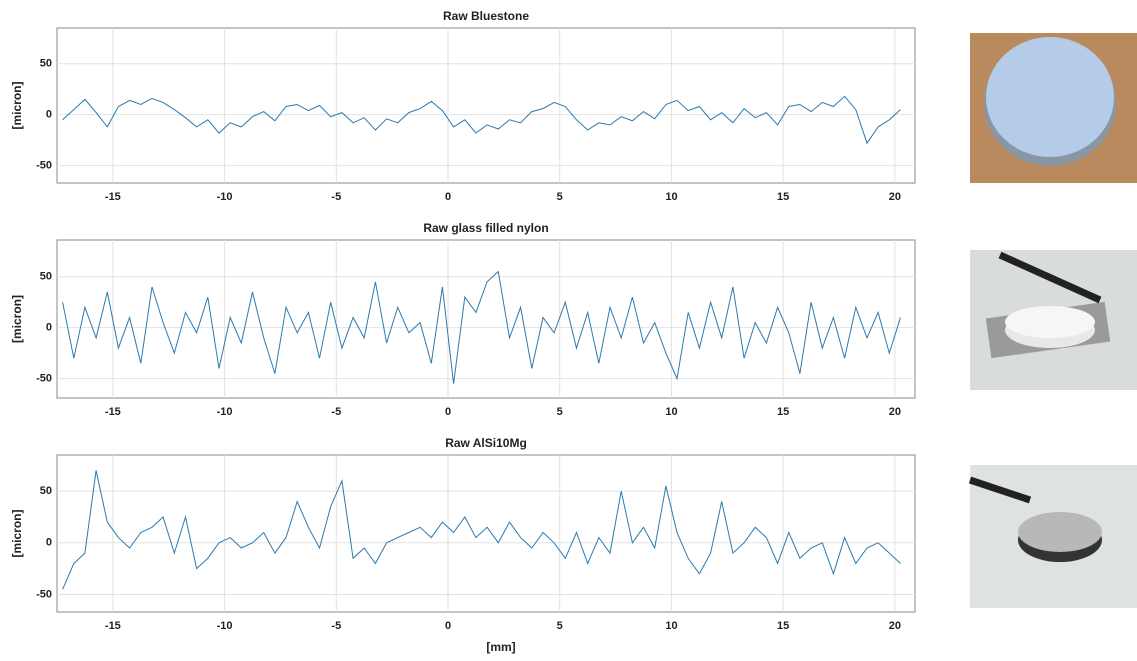 Image resolution: width=1137 pixels, height=661 pixels. I want to click on photo-nylon, so click(1053, 320).